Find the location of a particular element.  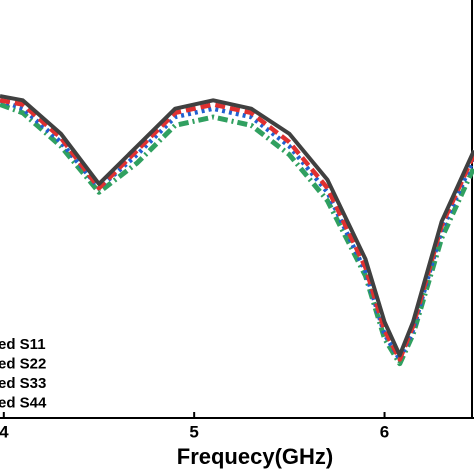

x-tick-label: 5 is located at coordinates (193, 431).